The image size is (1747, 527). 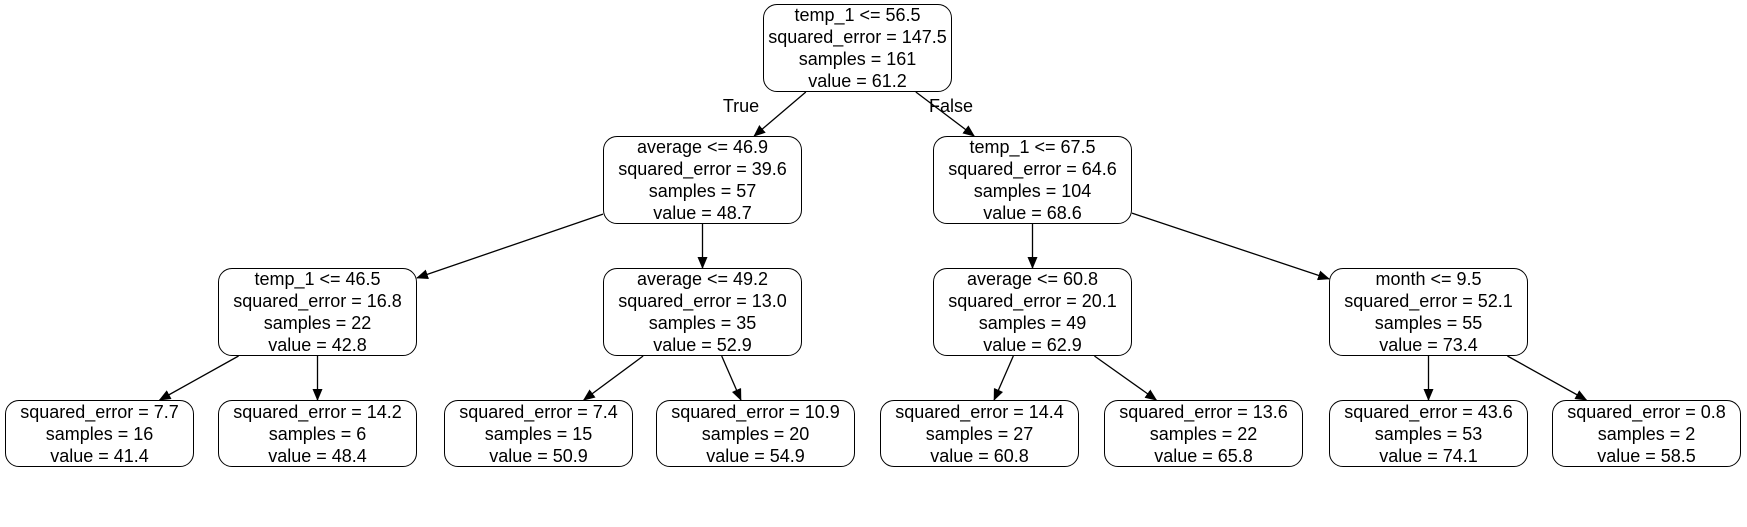 I want to click on node-line: average <= 49.2, so click(x=702, y=279).